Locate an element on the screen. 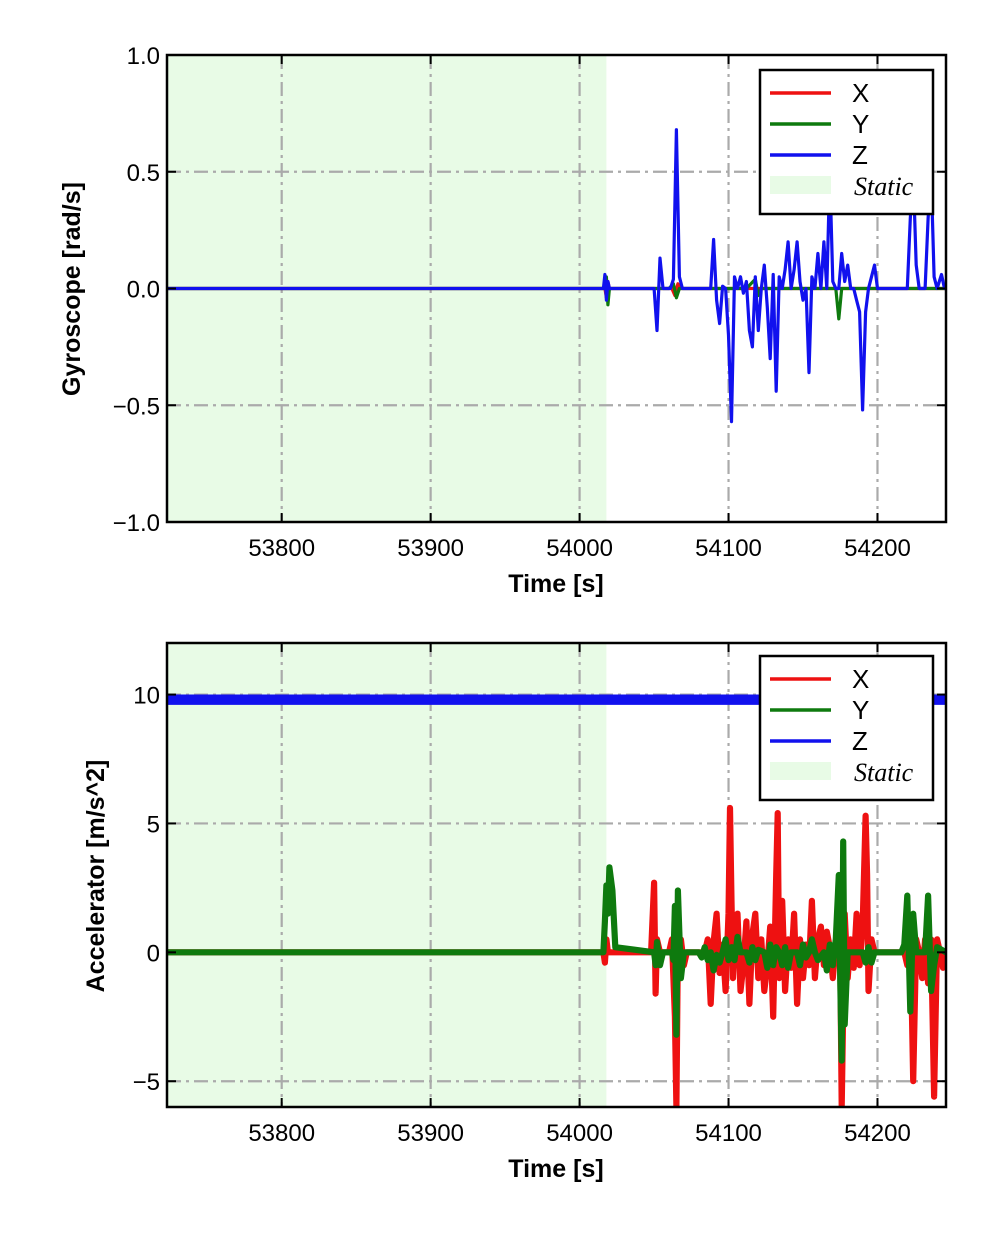 The height and width of the screenshot is (1233, 992). y-tick-label: 0.0 is located at coordinates (143, 290).